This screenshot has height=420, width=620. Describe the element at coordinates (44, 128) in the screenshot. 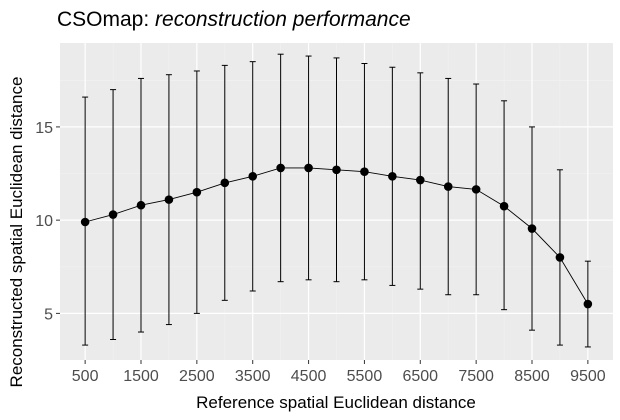

I see `y-tick-label: 15` at that location.